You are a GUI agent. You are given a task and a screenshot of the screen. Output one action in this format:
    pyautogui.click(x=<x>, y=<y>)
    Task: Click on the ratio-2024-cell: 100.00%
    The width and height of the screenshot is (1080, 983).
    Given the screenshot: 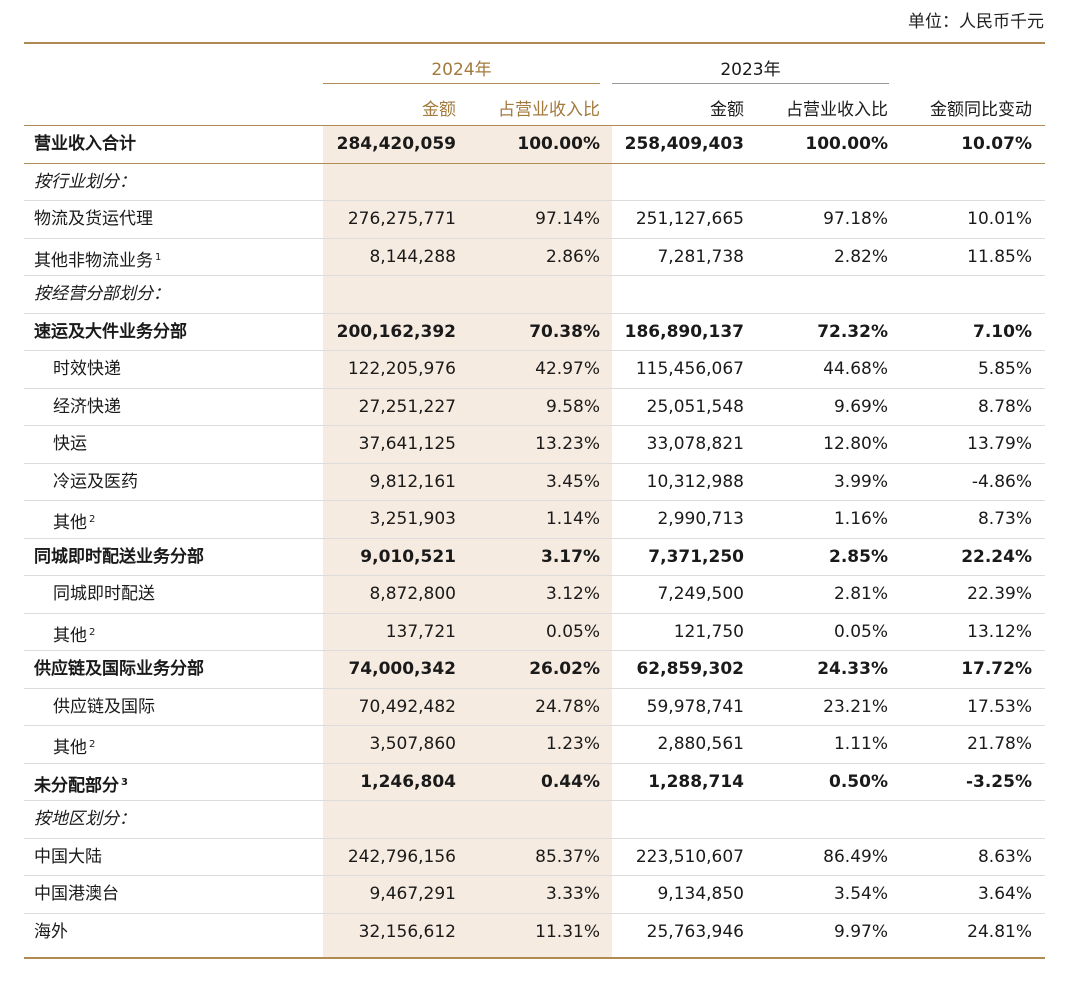 What is the action you would take?
    pyautogui.click(x=558, y=144)
    